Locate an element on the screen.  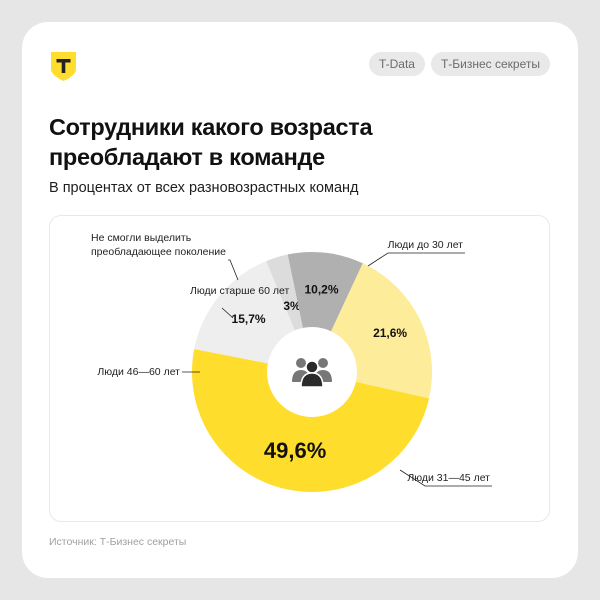
t-logo-icon is located at coordinates (63, 66).